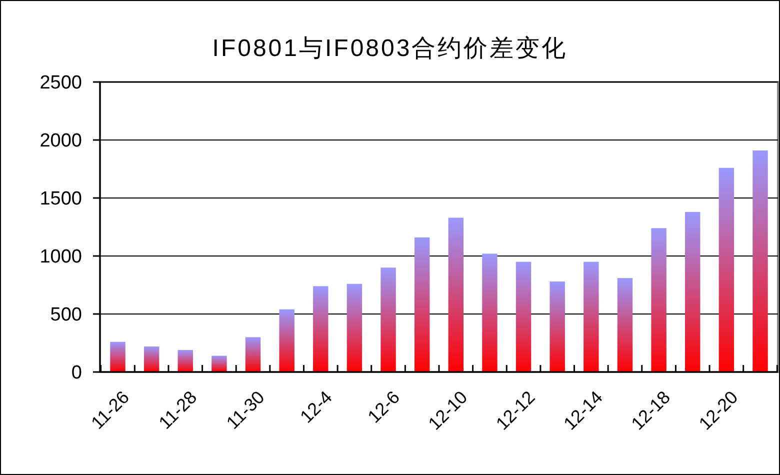 The width and height of the screenshot is (780, 475). I want to click on y-tick-label: 500, so click(66, 315).